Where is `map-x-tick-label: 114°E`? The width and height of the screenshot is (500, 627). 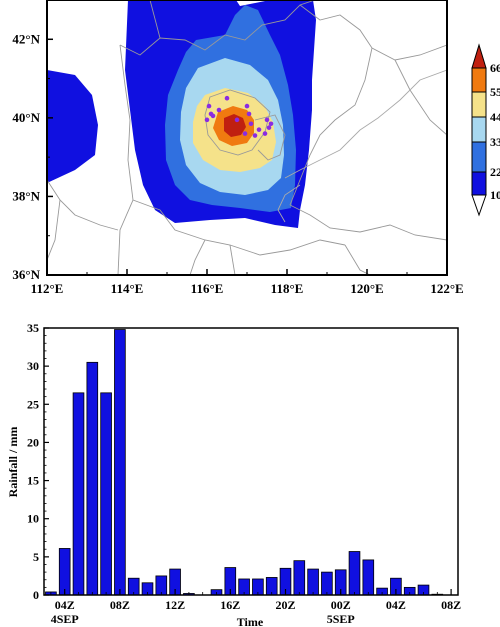
map-x-tick-label: 114°E is located at coordinates (127, 288).